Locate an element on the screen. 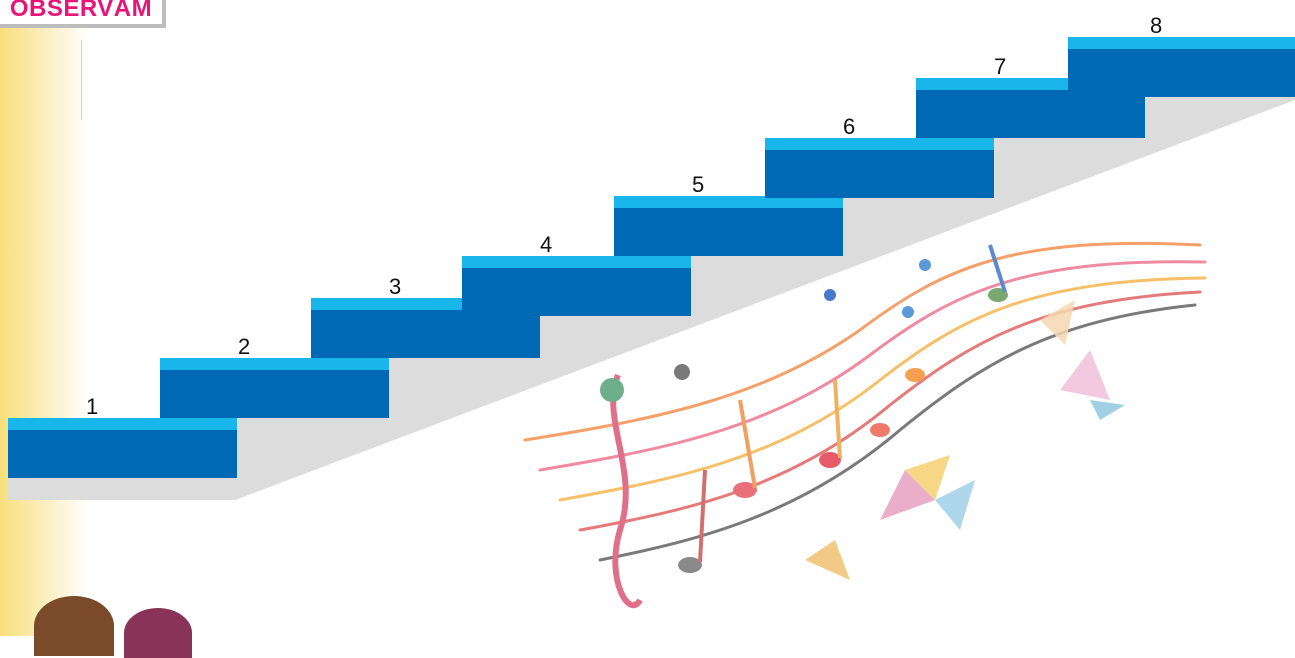 Image resolution: width=1295 pixels, height=658 pixels. step-8: 8 is located at coordinates (1181, 55).